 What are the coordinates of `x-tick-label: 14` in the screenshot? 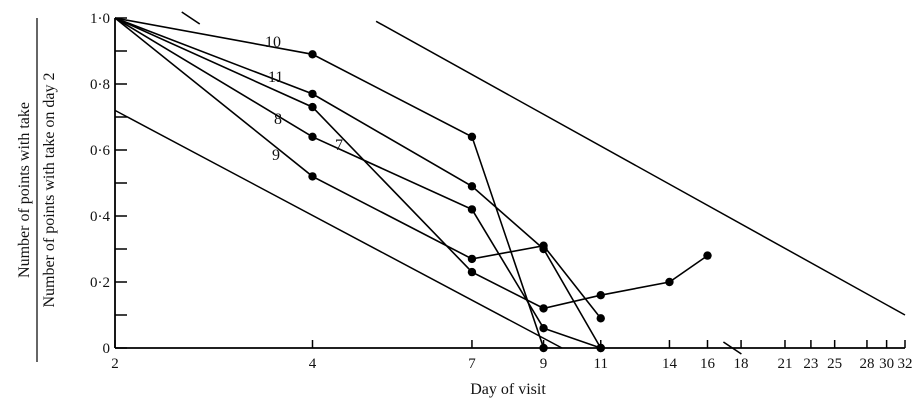 It's located at (670, 364).